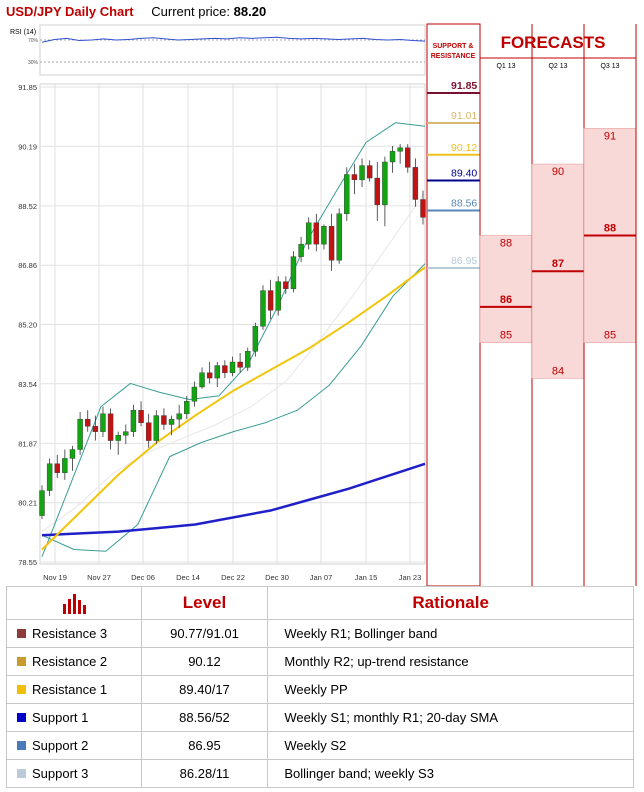  What do you see at coordinates (27, 562) in the screenshot?
I see `y-tick-label: 78.55` at bounding box center [27, 562].